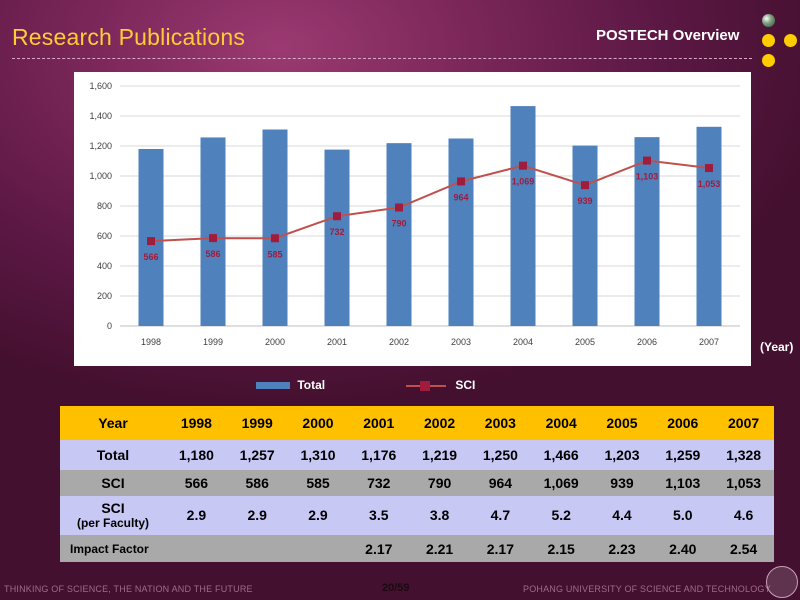 The image size is (800, 600). I want to click on table-cell: 2.15, so click(561, 548).